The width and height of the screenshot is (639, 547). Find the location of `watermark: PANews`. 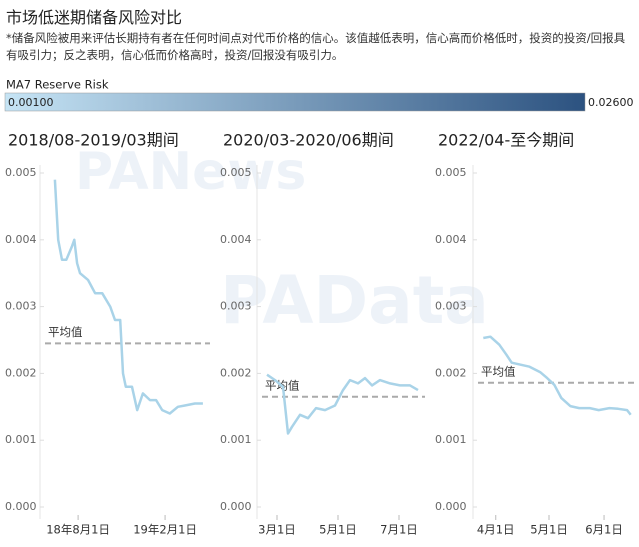

watermark: PANews is located at coordinates (190, 172).